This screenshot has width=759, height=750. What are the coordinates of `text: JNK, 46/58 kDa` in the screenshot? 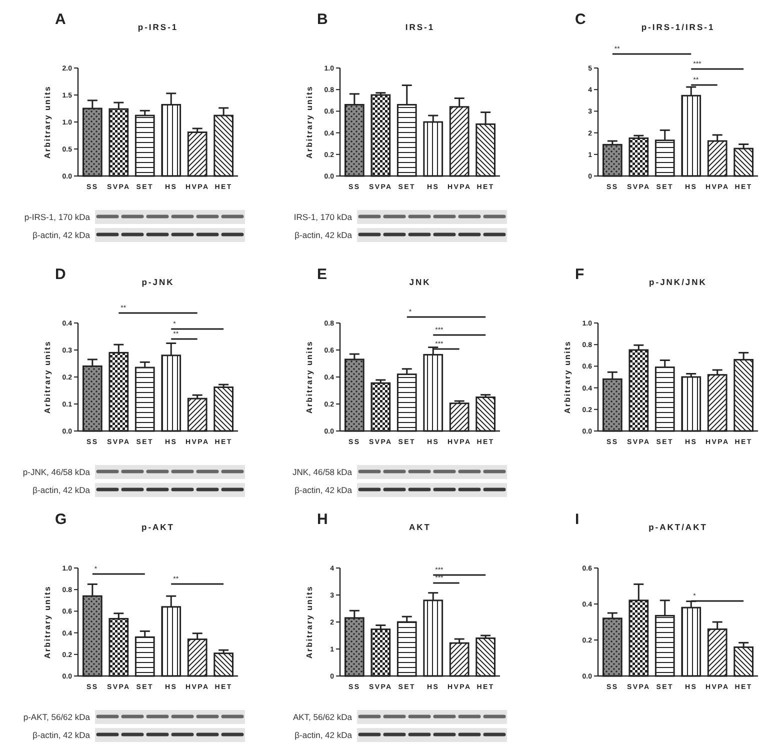 It's located at (322, 472).